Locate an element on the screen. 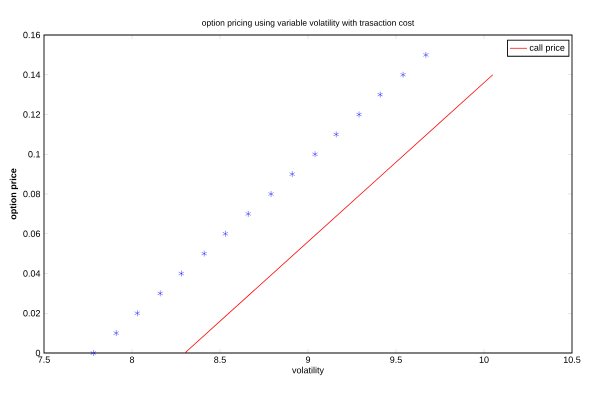 The height and width of the screenshot is (400, 594). chart-title: option pricing using variable volatility with trasaction cost is located at coordinates (308, 24).